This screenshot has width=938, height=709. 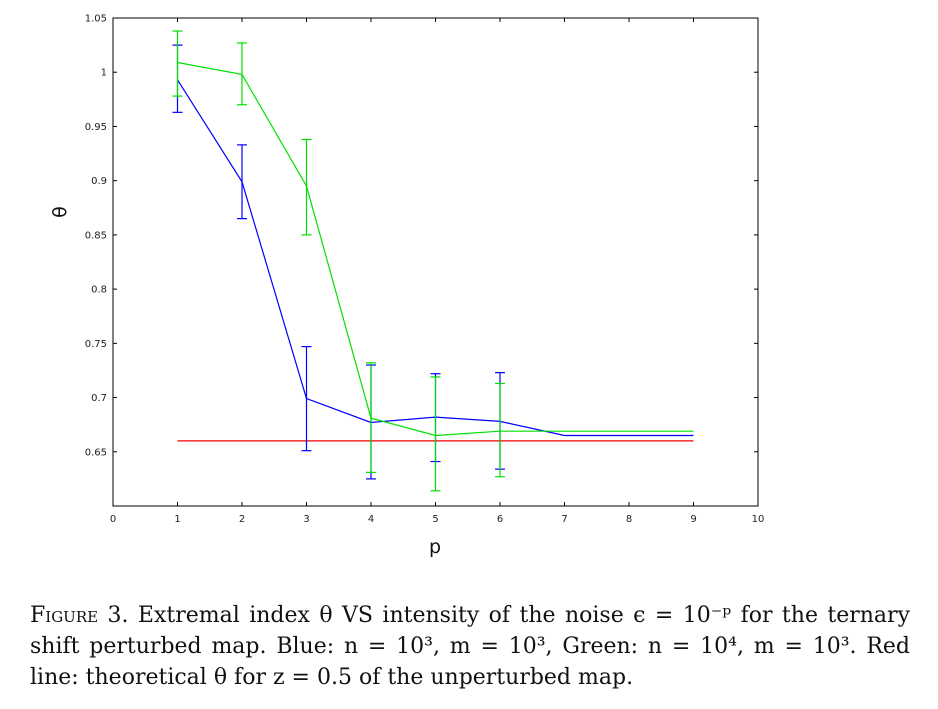 I want to click on x-tick-label: 3, so click(x=306, y=519).